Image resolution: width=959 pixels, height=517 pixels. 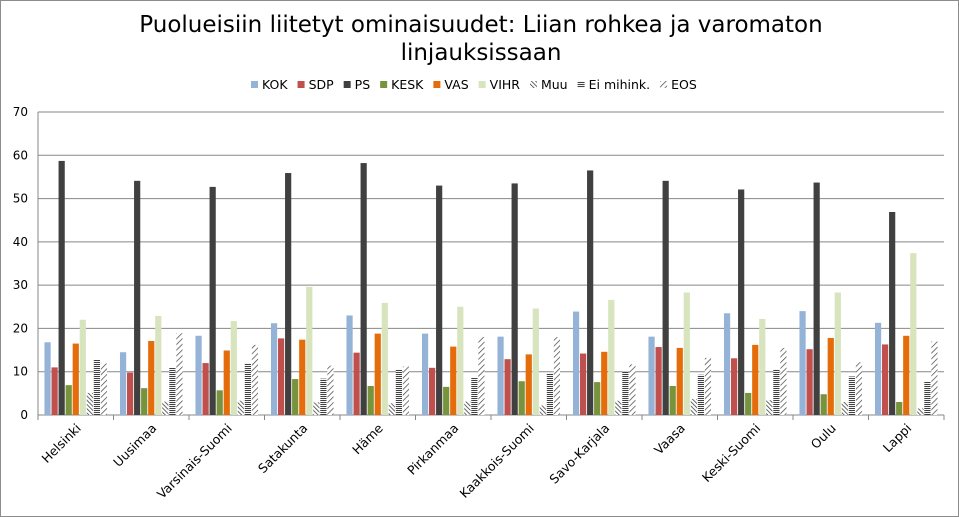 What do you see at coordinates (453, 380) in the screenshot?
I see `bar-vas-pirkanmaa` at bounding box center [453, 380].